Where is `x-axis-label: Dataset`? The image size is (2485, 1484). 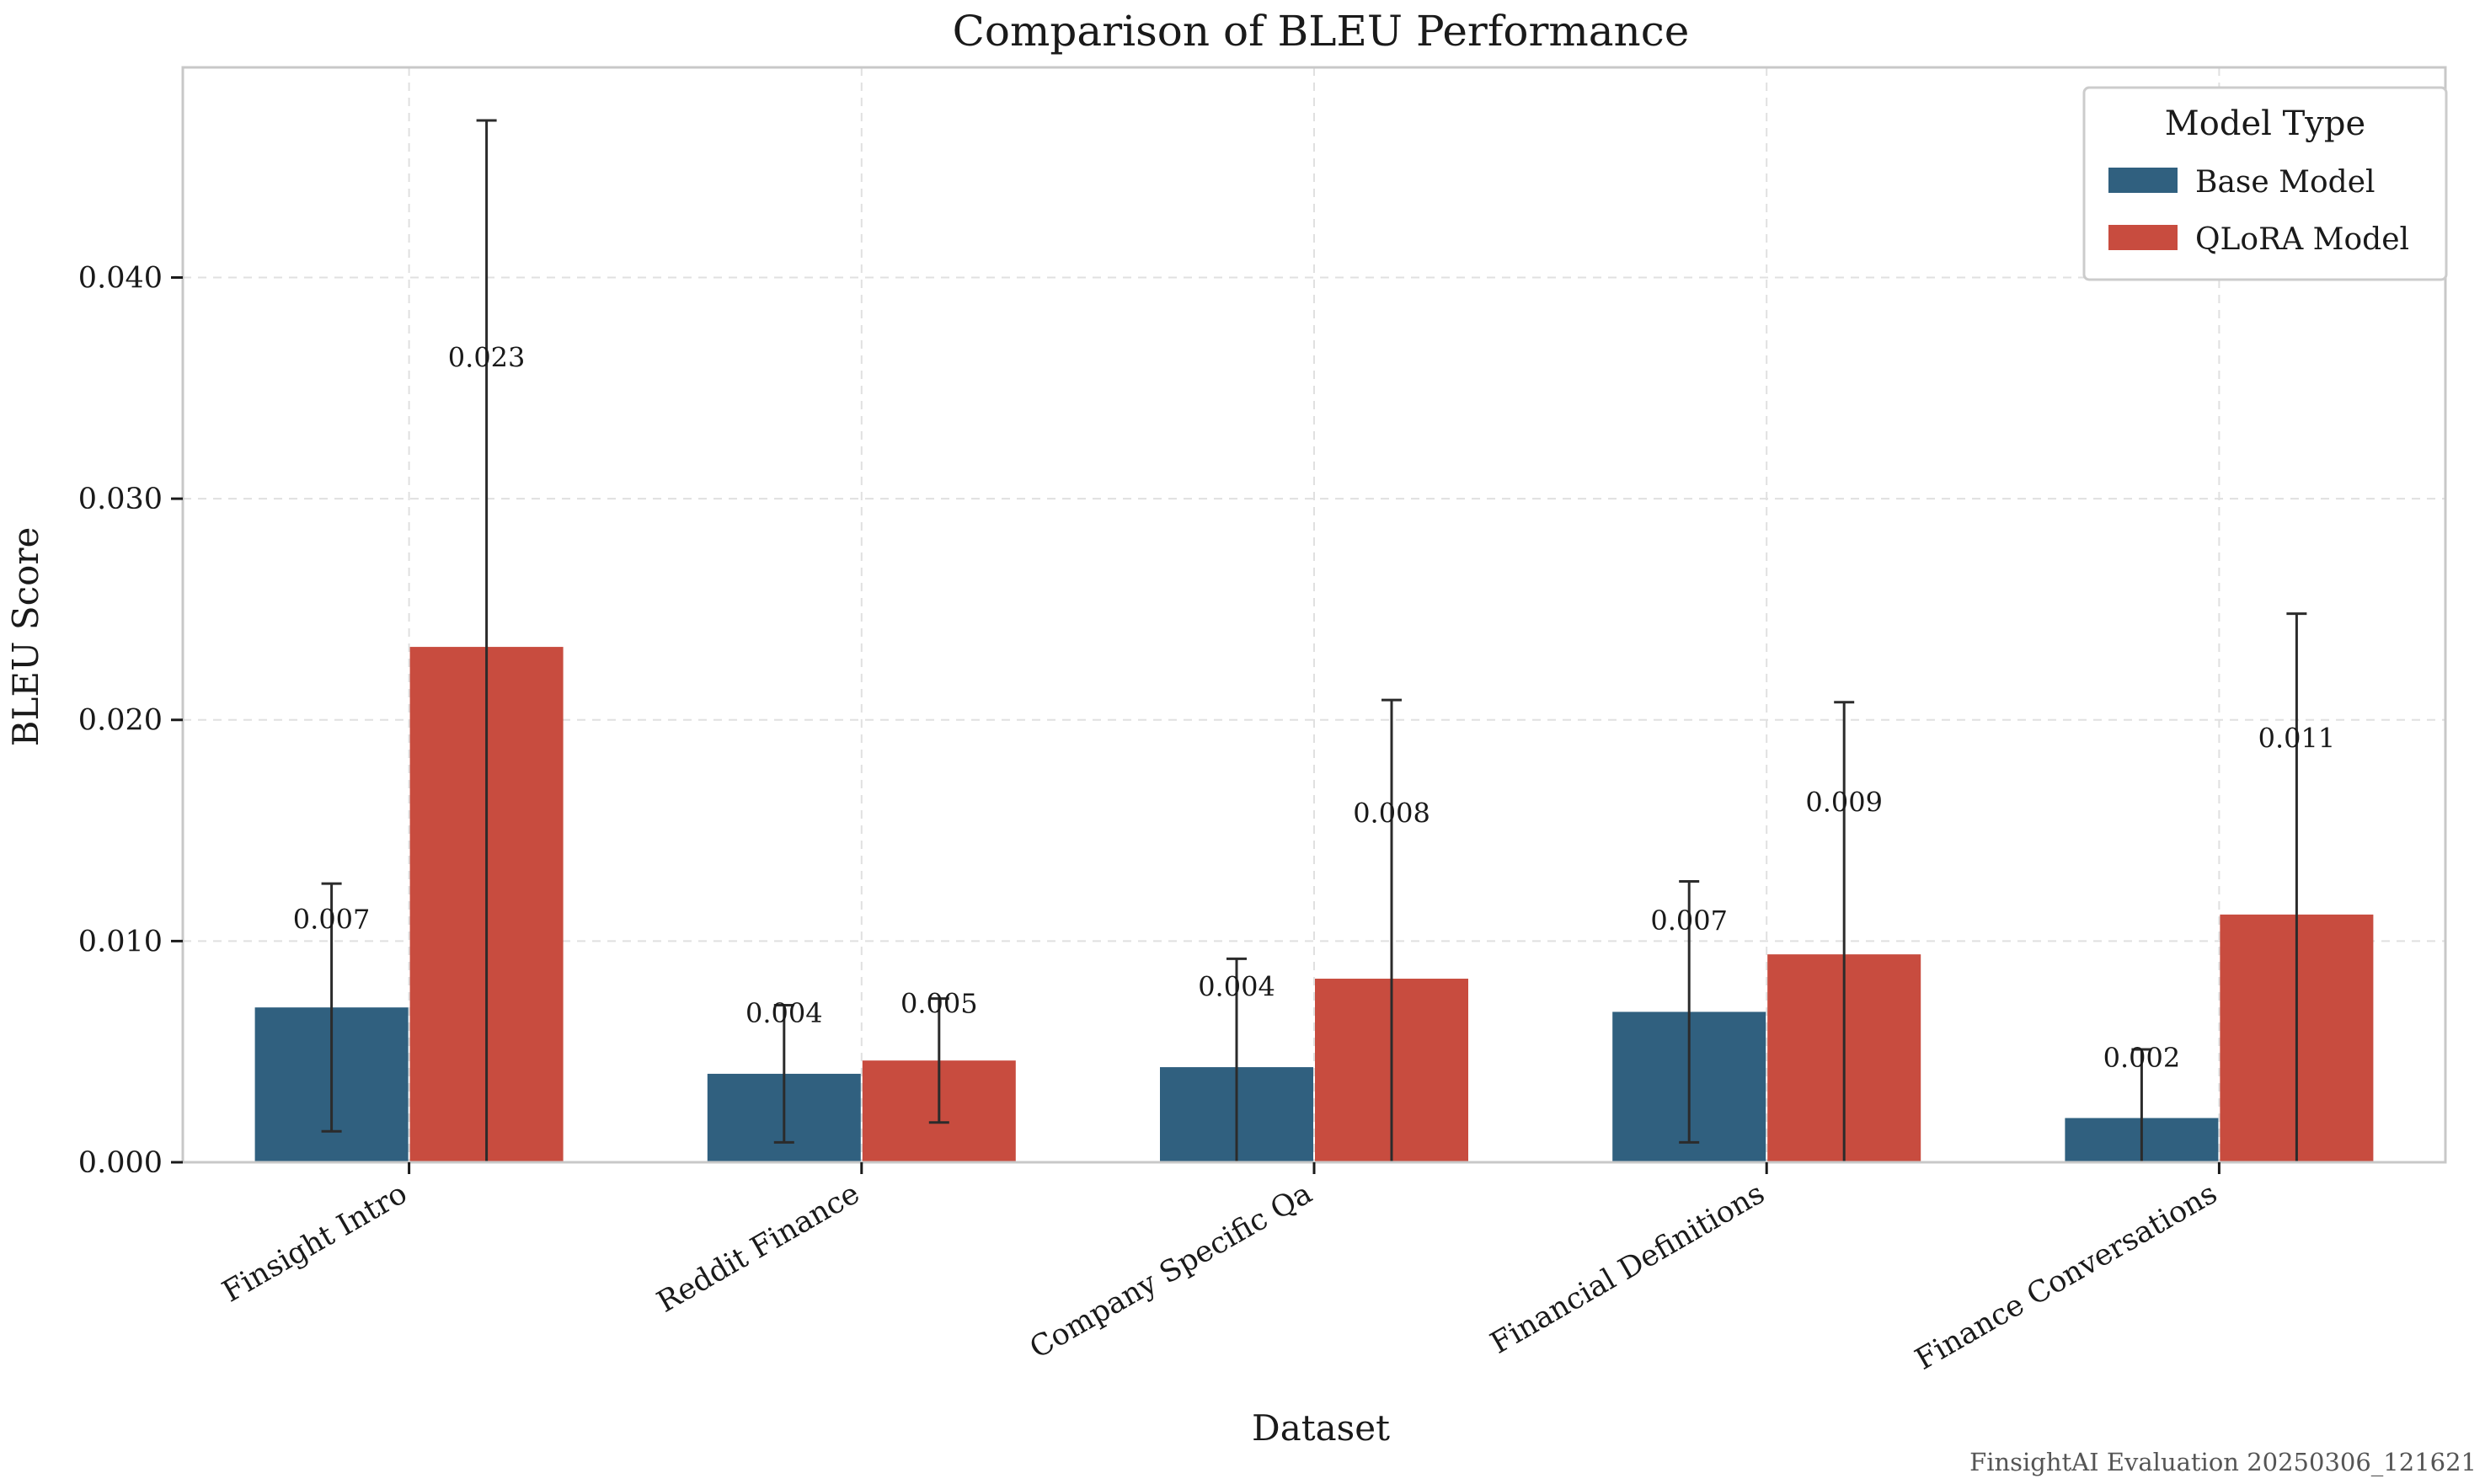 x-axis-label: Dataset is located at coordinates (1321, 1428).